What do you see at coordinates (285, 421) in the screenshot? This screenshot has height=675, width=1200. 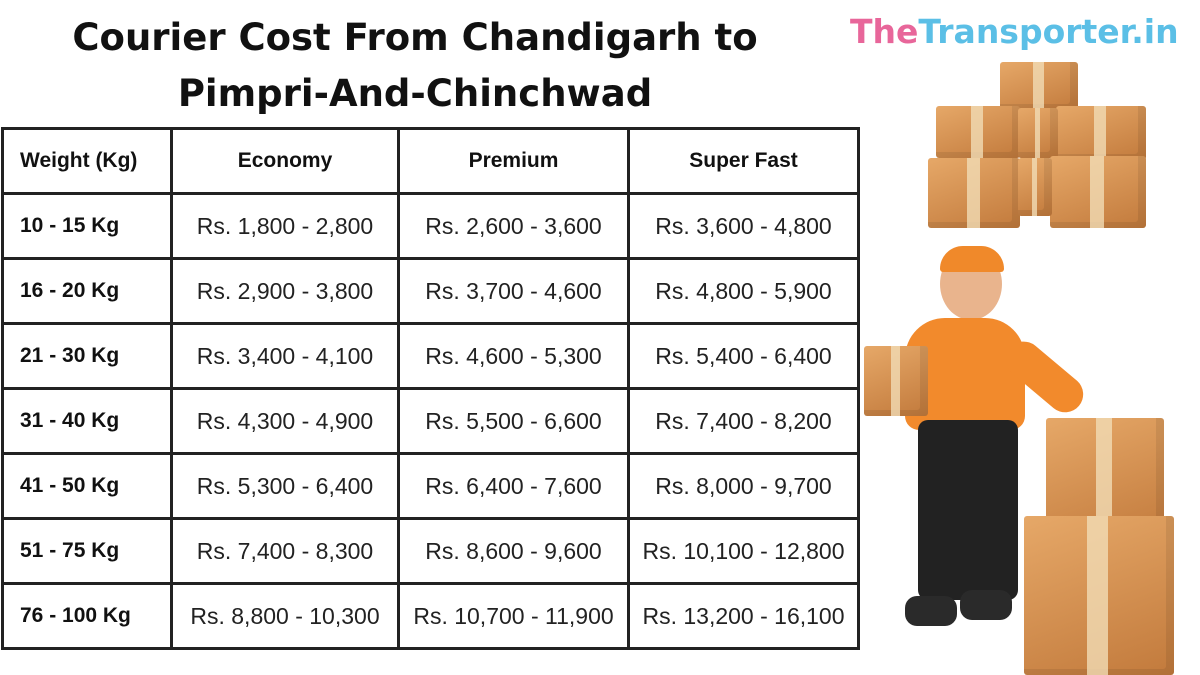 I see `economy-cell: Rs. 4,300 - 4,900` at bounding box center [285, 421].